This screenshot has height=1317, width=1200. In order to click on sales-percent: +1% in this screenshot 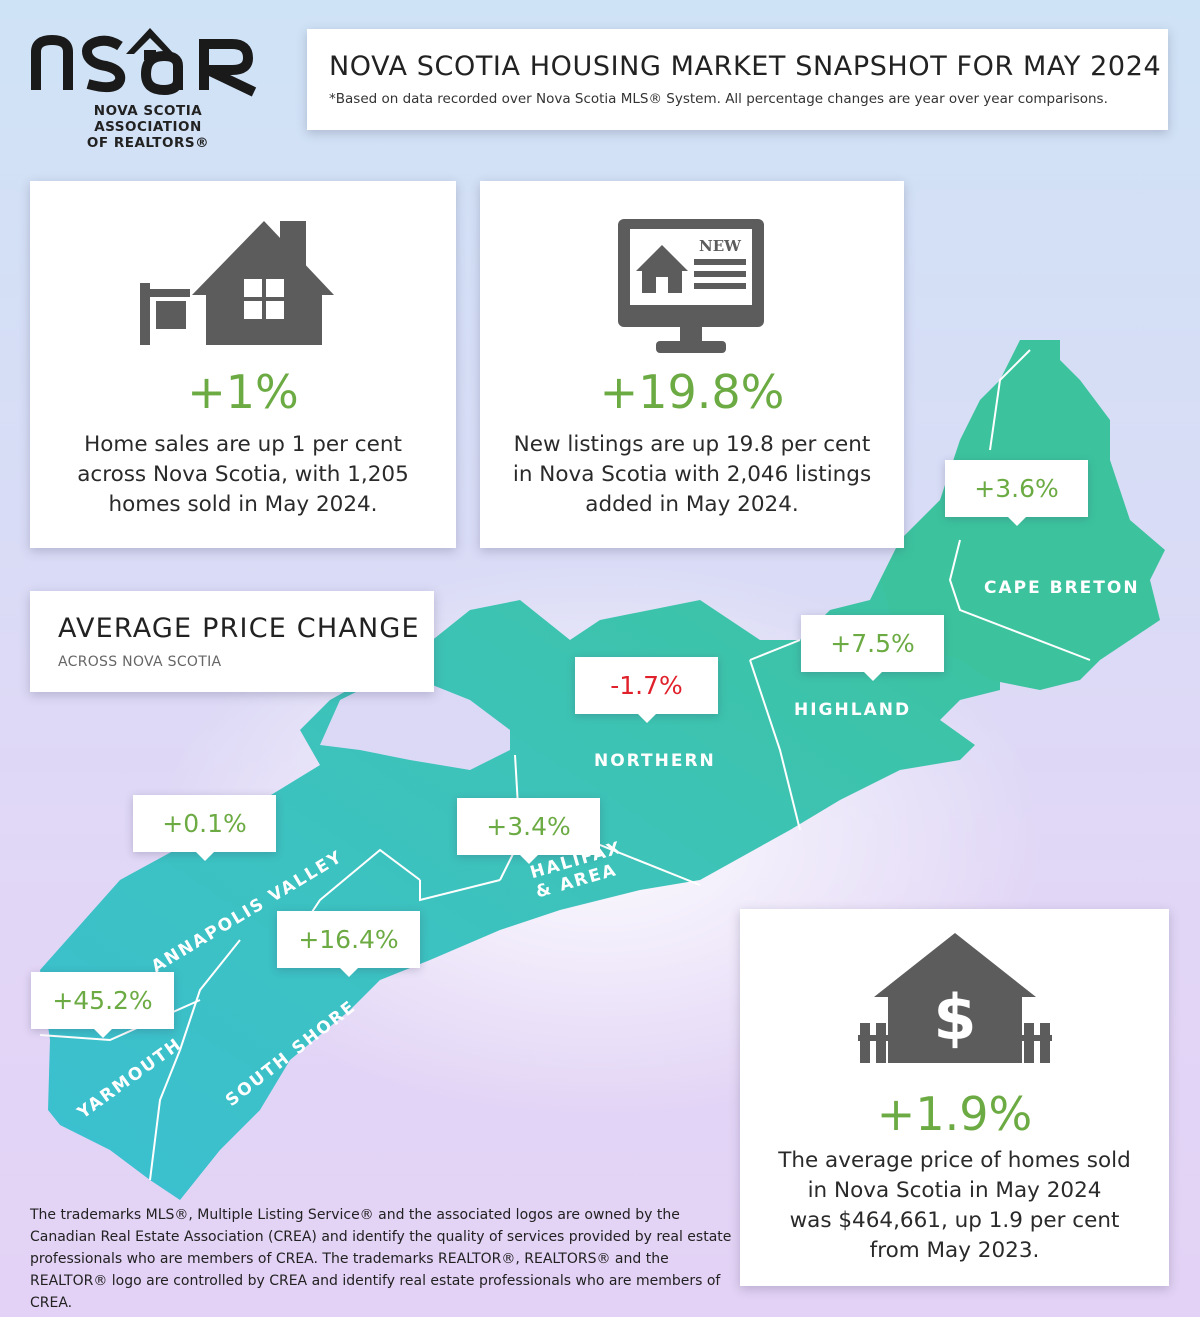, I will do `click(243, 392)`.